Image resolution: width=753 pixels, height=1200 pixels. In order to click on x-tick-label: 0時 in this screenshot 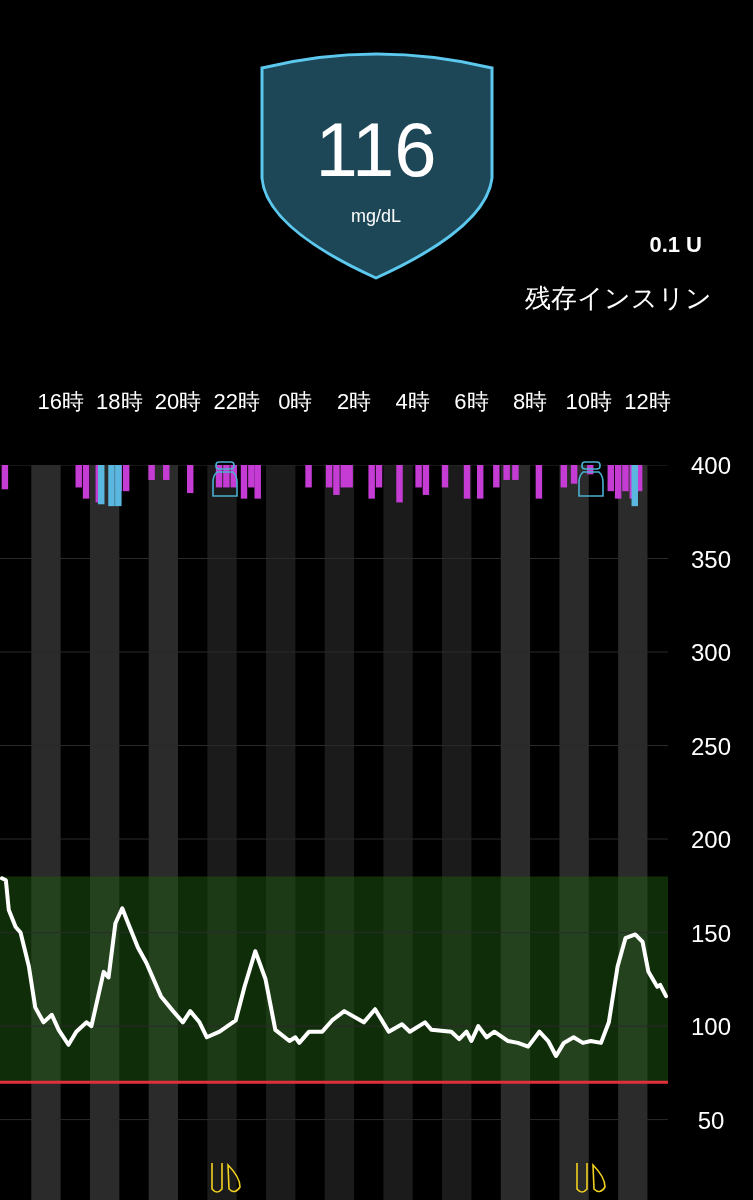, I will do `click(295, 401)`.